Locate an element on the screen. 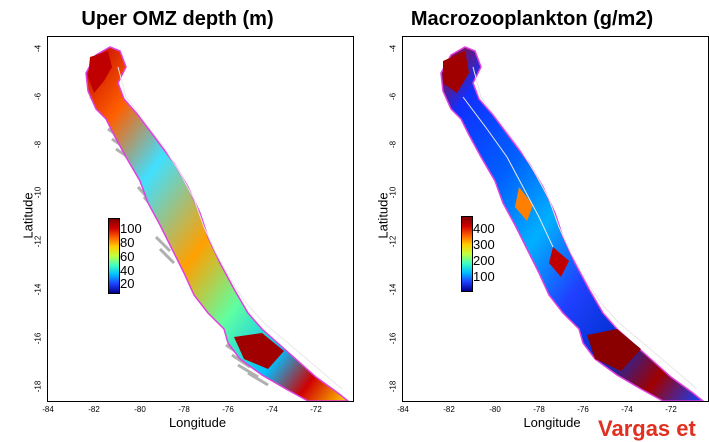  legend-label: 200 is located at coordinates (484, 260).